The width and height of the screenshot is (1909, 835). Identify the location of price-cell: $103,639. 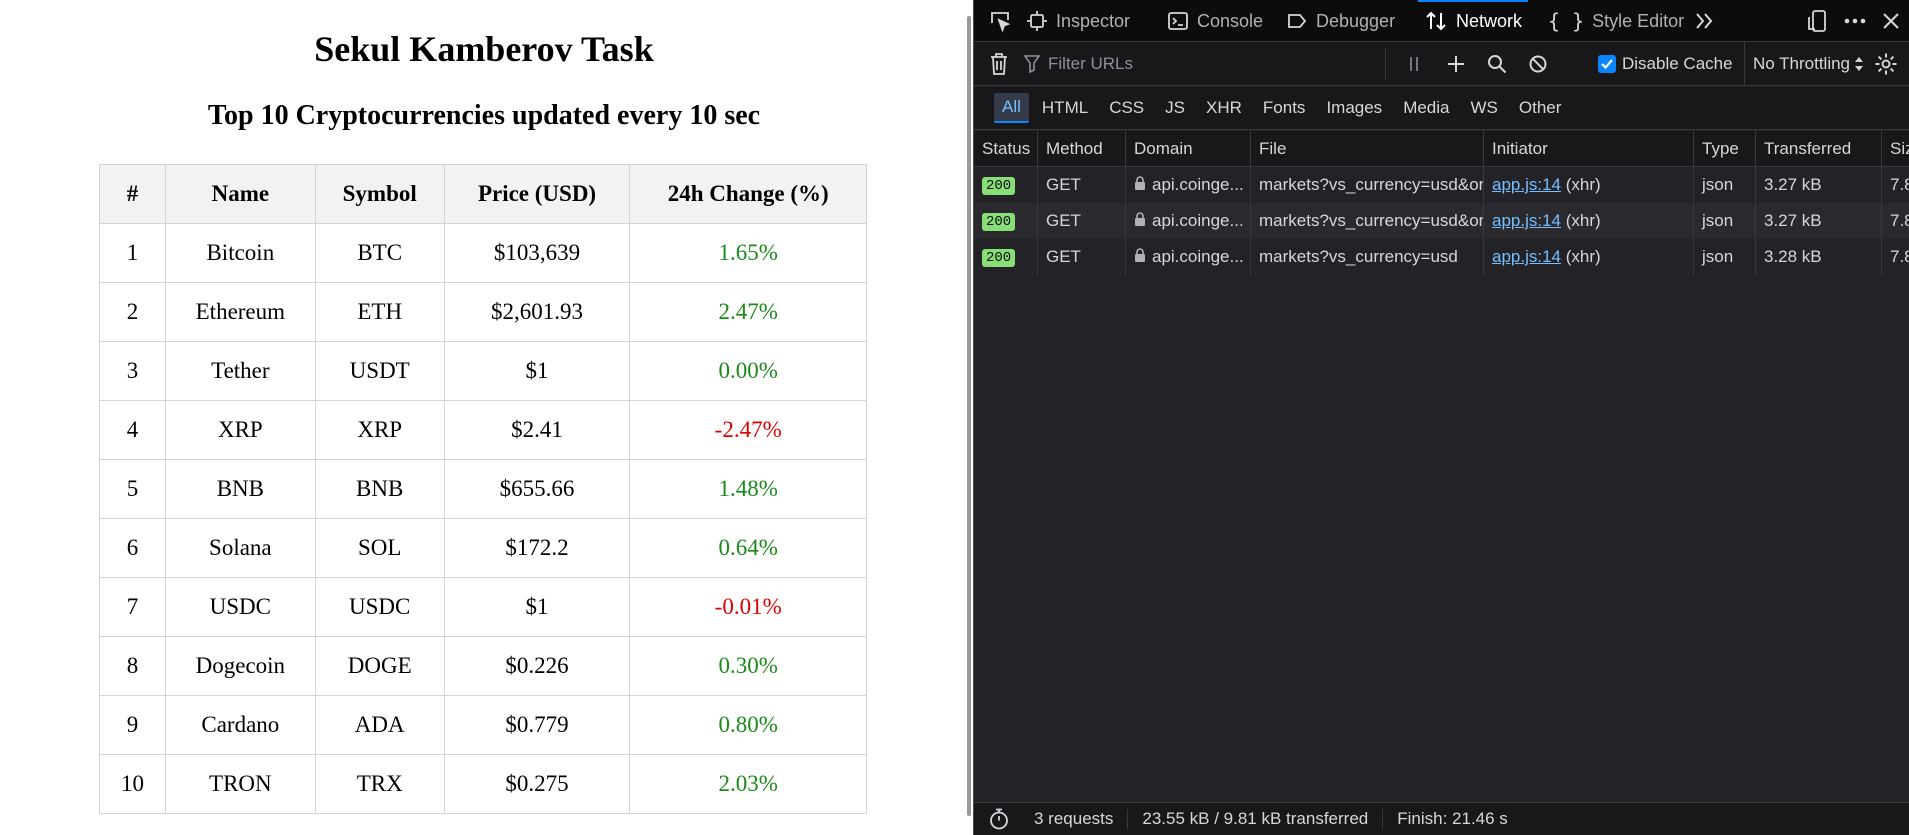
(537, 253).